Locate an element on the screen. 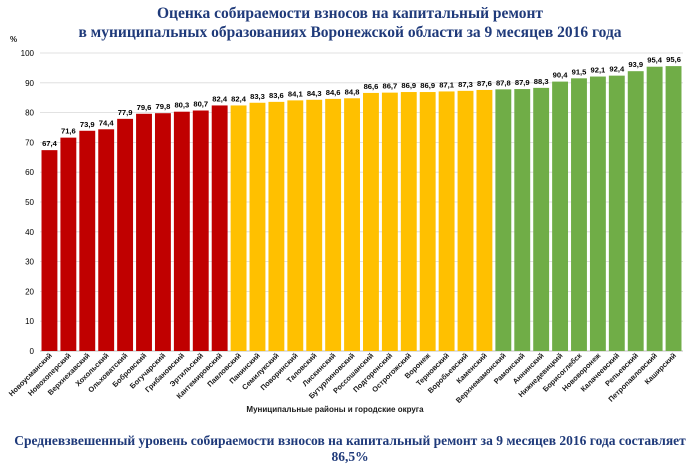  y-tick-label: 100 is located at coordinates (28, 53).